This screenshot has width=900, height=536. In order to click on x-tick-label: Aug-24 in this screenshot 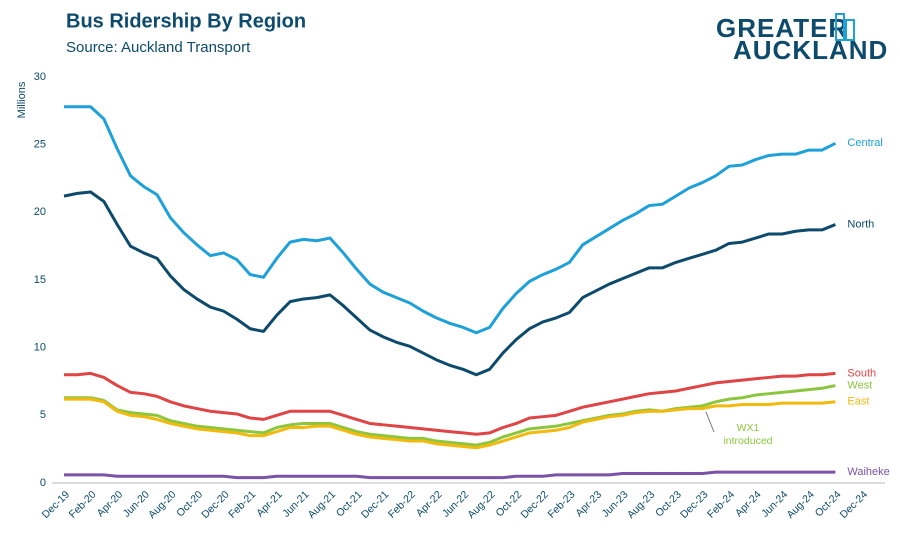, I will do `click(800, 504)`.